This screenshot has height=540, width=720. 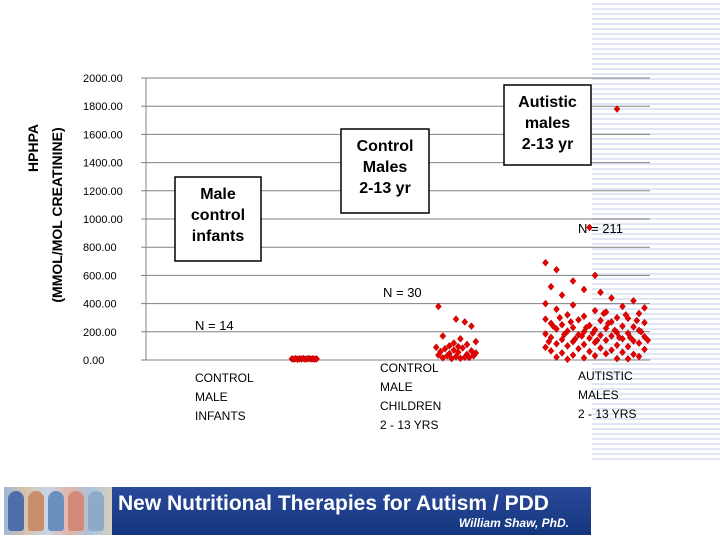 I want to click on callout-text: Autistic, so click(x=547, y=102).